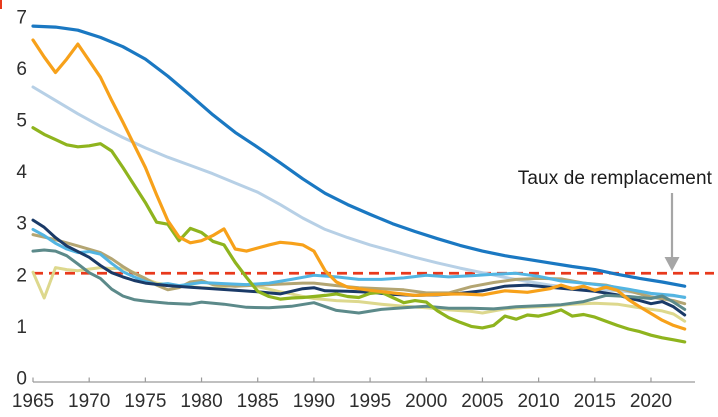 The width and height of the screenshot is (718, 417). What do you see at coordinates (651, 401) in the screenshot?
I see `x-tick-label: 2020` at bounding box center [651, 401].